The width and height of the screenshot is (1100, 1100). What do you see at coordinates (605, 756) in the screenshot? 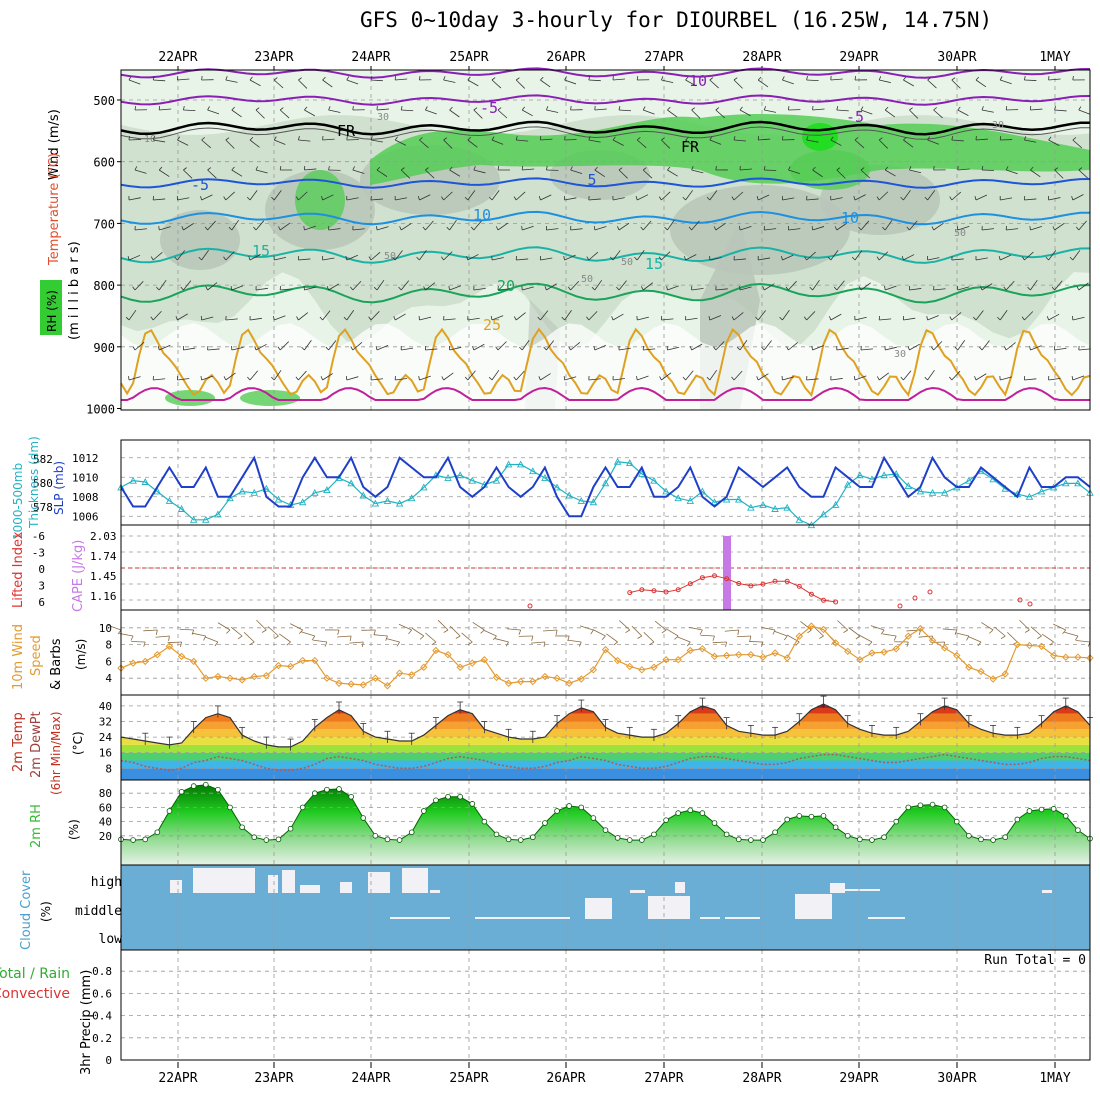
I see `temp-band` at bounding box center [605, 756].